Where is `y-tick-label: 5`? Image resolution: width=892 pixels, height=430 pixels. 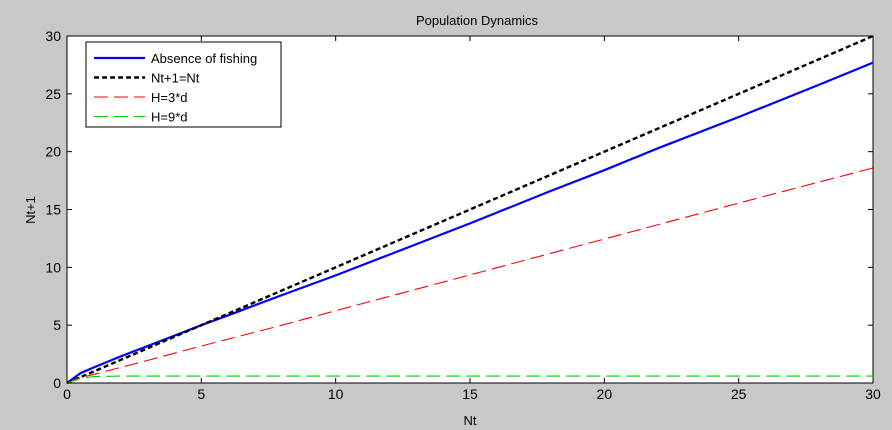 y-tick-label: 5 is located at coordinates (57, 325).